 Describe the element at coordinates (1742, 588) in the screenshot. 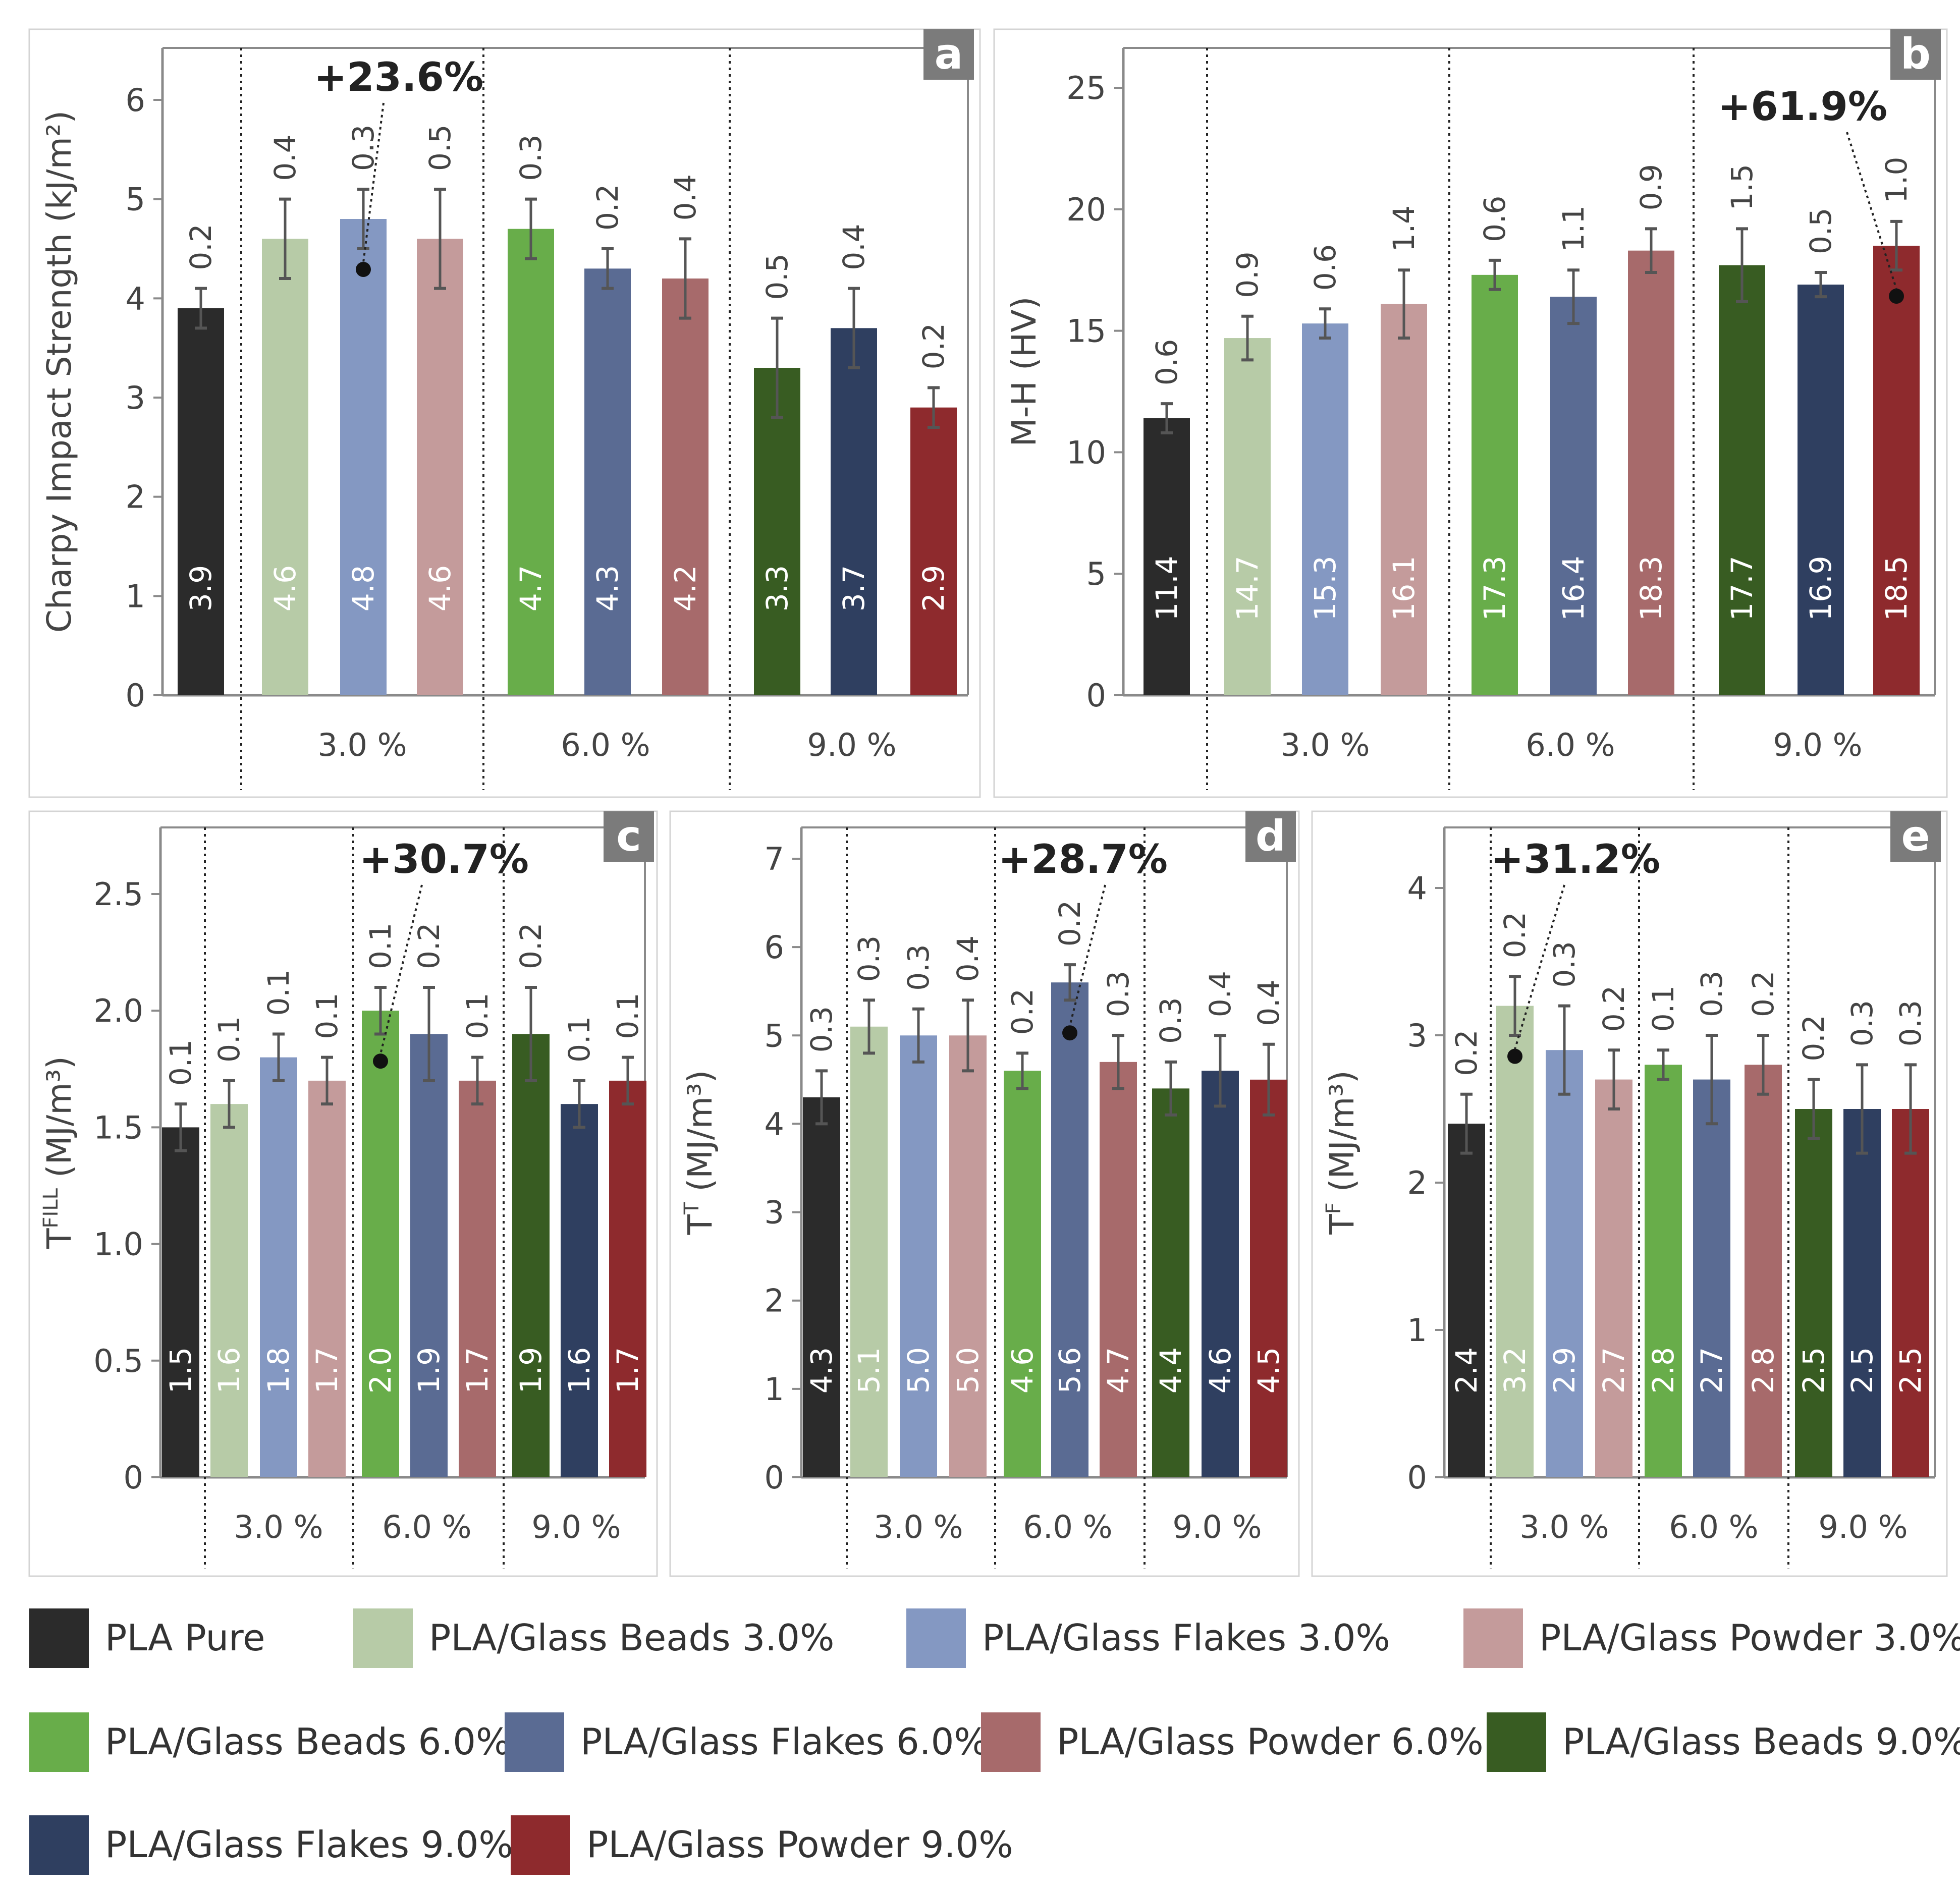

I see `value-label: 17.7` at that location.